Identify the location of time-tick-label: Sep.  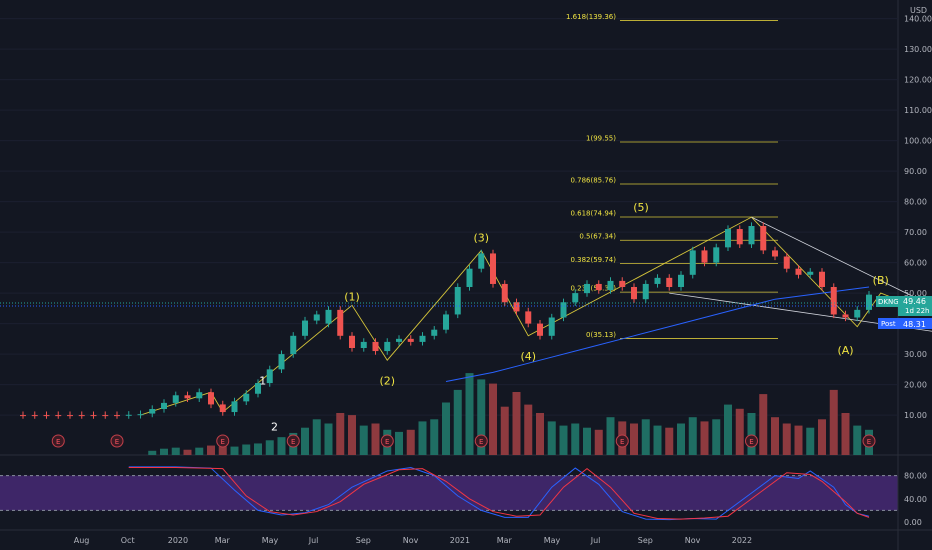
(645, 540).